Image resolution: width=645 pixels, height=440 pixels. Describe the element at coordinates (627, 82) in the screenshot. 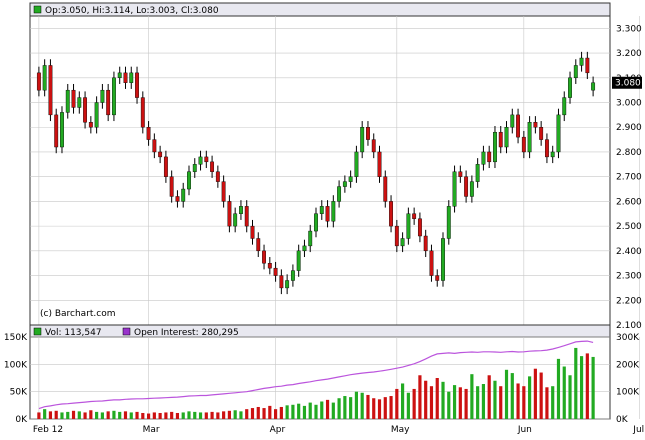

I see `last-price-box` at that location.